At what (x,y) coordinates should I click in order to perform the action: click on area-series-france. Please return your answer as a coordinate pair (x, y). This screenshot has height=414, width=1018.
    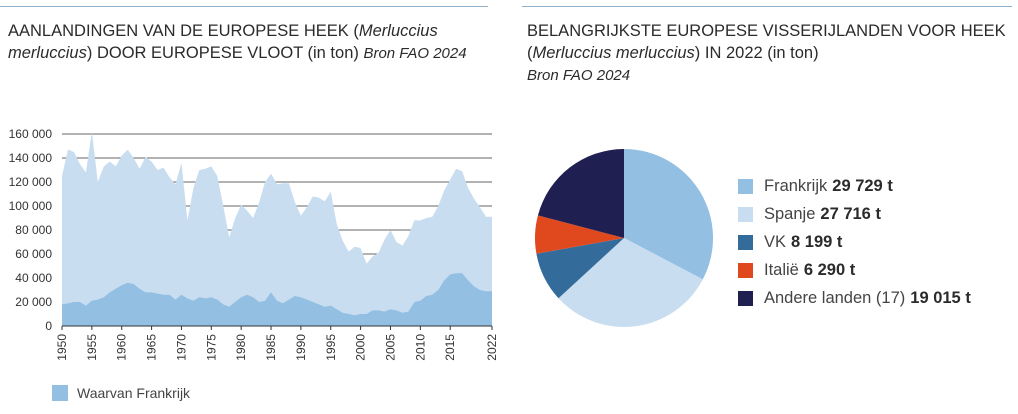
    Looking at the image, I should click on (277, 299).